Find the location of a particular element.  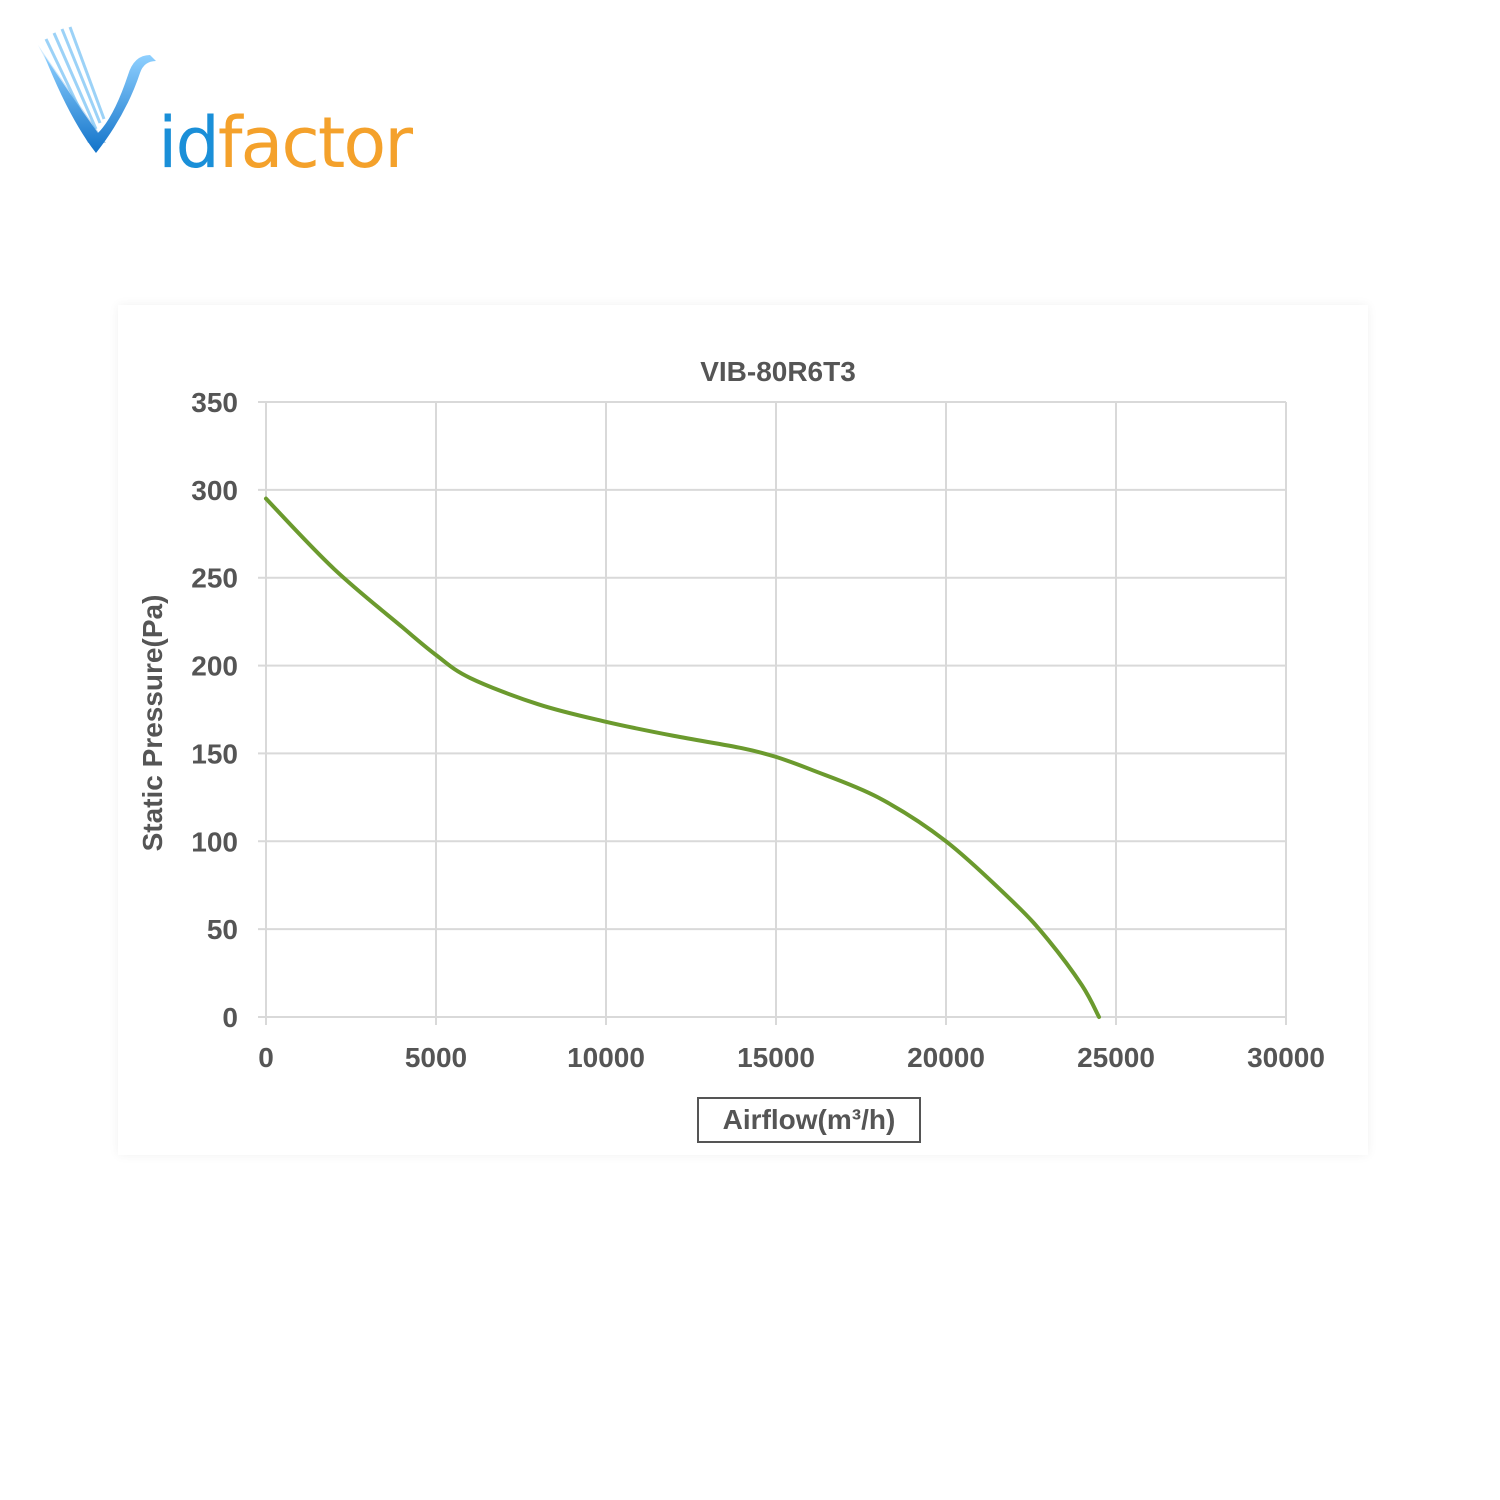

brand-part1: id is located at coordinates (189, 143).